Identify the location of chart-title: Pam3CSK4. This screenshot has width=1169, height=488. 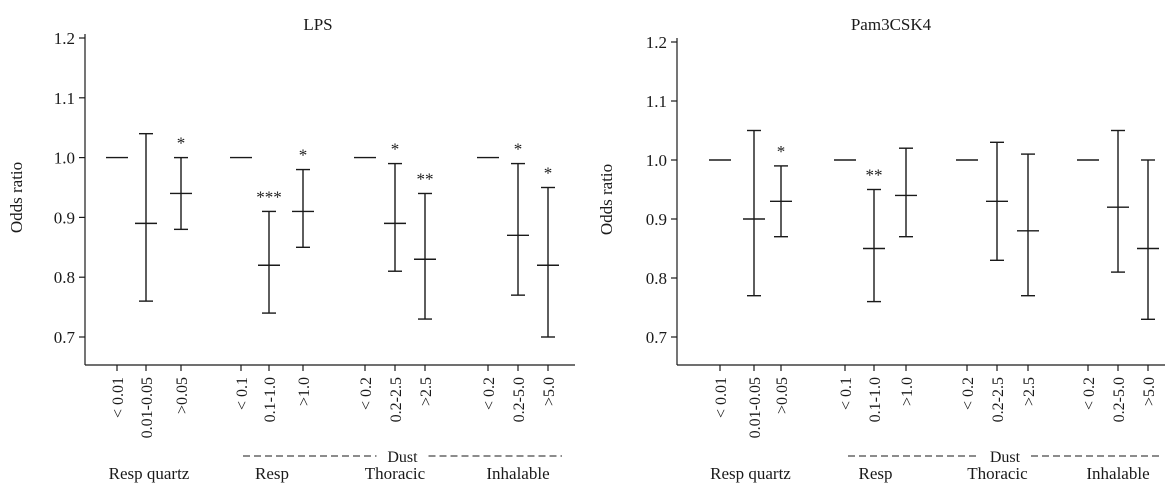
(891, 24).